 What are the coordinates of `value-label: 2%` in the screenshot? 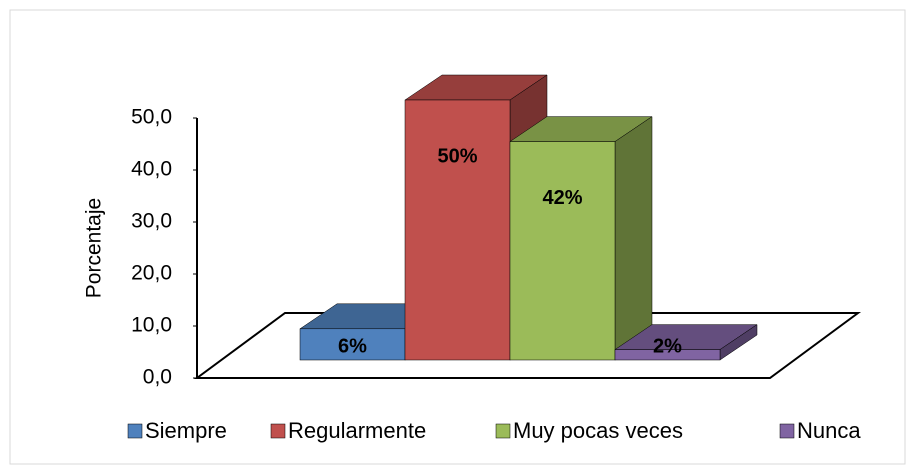 It's located at (667, 346).